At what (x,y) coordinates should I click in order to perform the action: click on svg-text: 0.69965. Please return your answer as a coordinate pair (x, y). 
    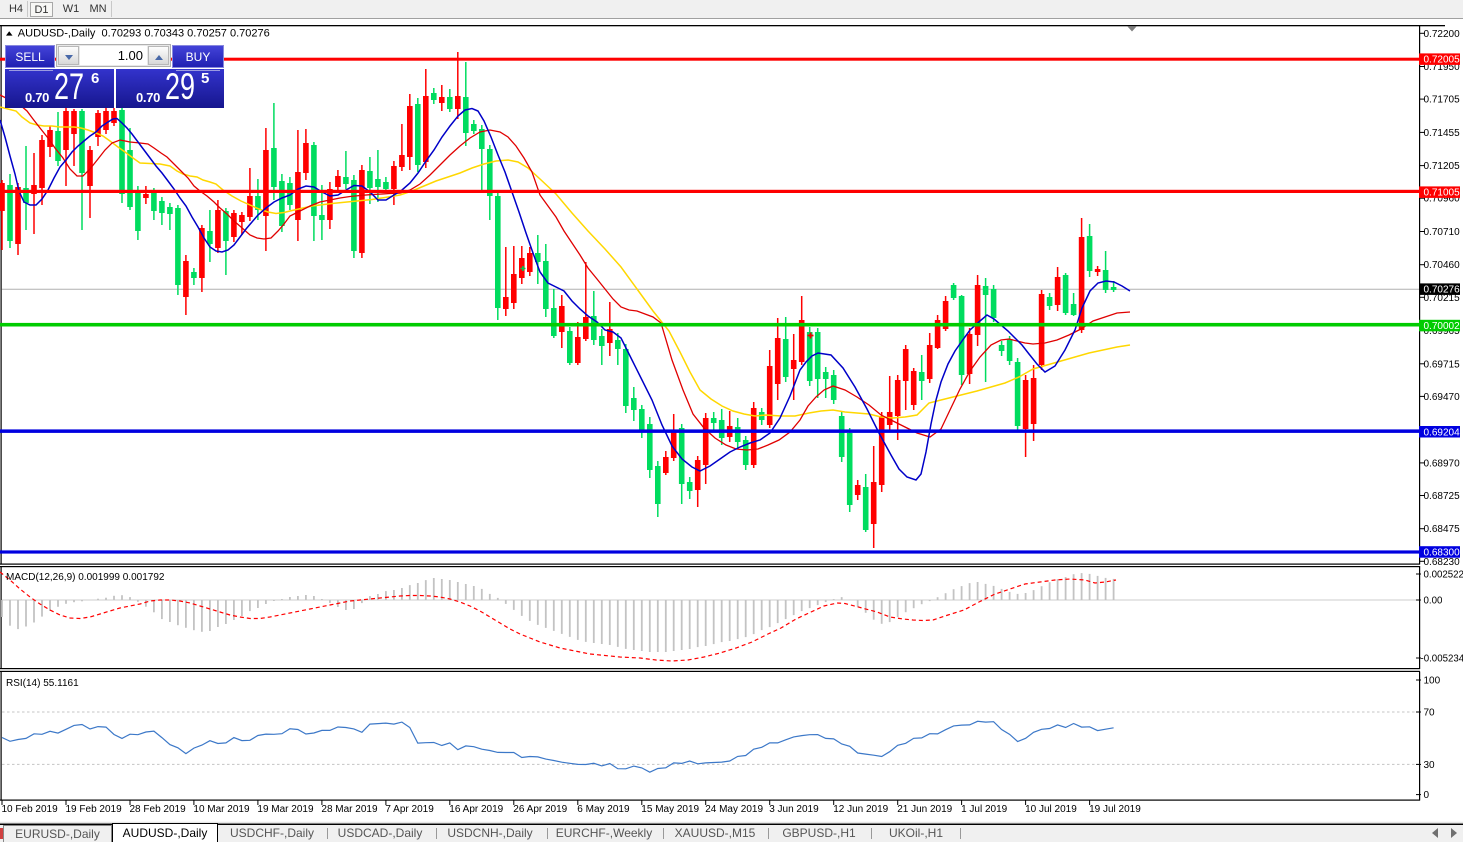
    Looking at the image, I should click on (1442, 331).